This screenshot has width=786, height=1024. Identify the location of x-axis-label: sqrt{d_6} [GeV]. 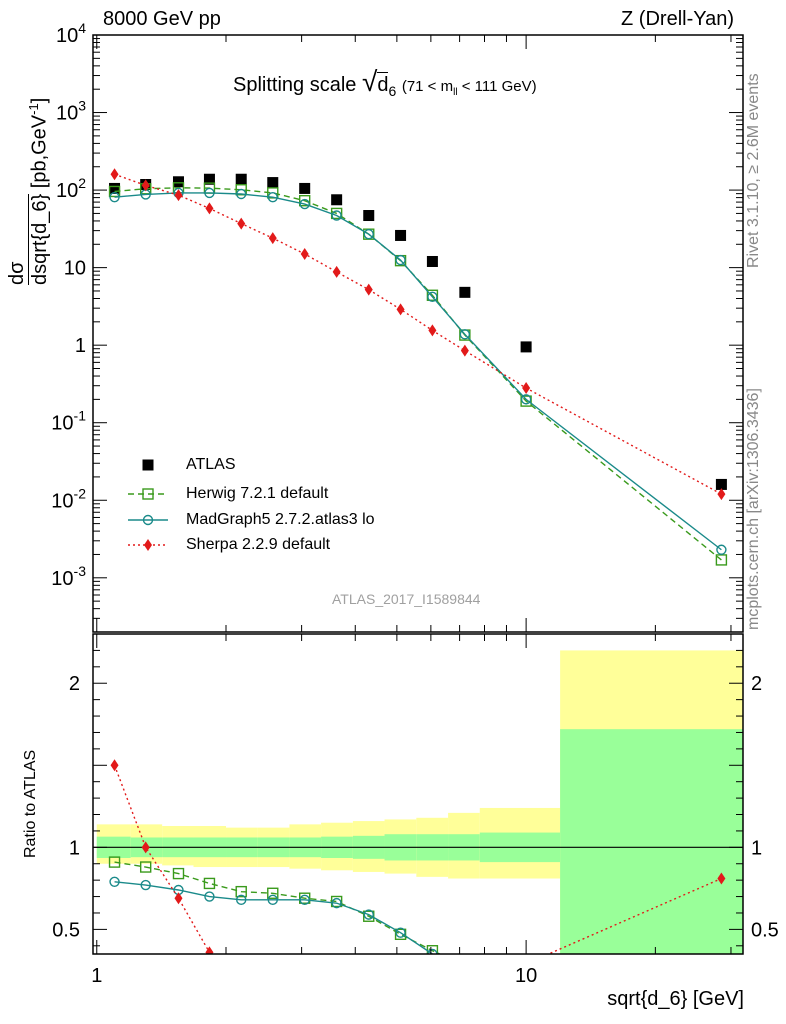
(675, 999).